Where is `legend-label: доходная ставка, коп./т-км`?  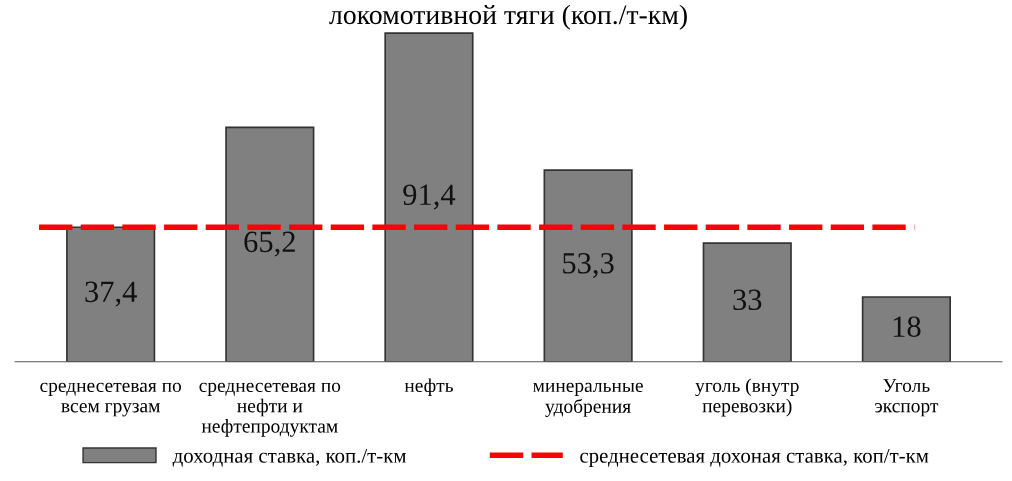
legend-label: доходная ставка, коп./т-км is located at coordinates (289, 457).